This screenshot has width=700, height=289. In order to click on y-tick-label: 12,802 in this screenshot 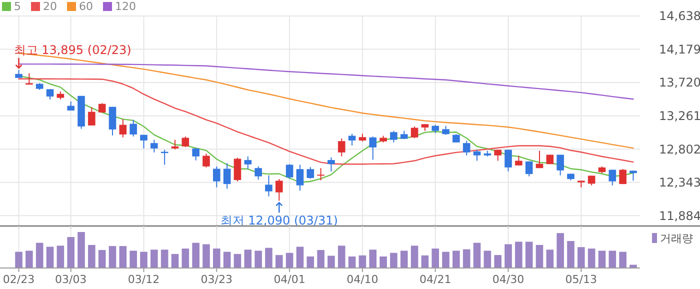, I will do `click(679, 149)`.